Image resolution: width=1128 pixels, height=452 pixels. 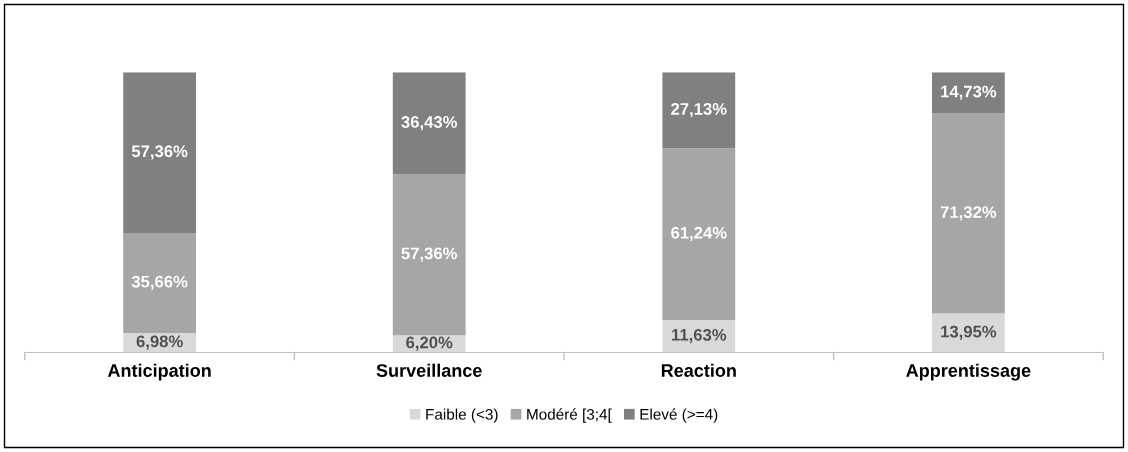 What do you see at coordinates (699, 336) in the screenshot?
I see `data-label: 11,63%` at bounding box center [699, 336].